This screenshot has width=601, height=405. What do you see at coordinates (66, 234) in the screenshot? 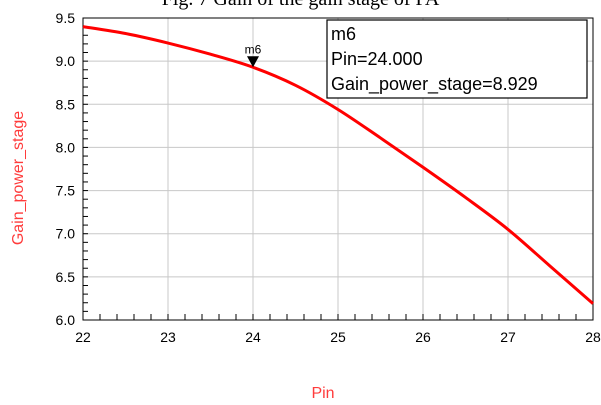
I see `y-tick-label: 7.0` at bounding box center [66, 234].